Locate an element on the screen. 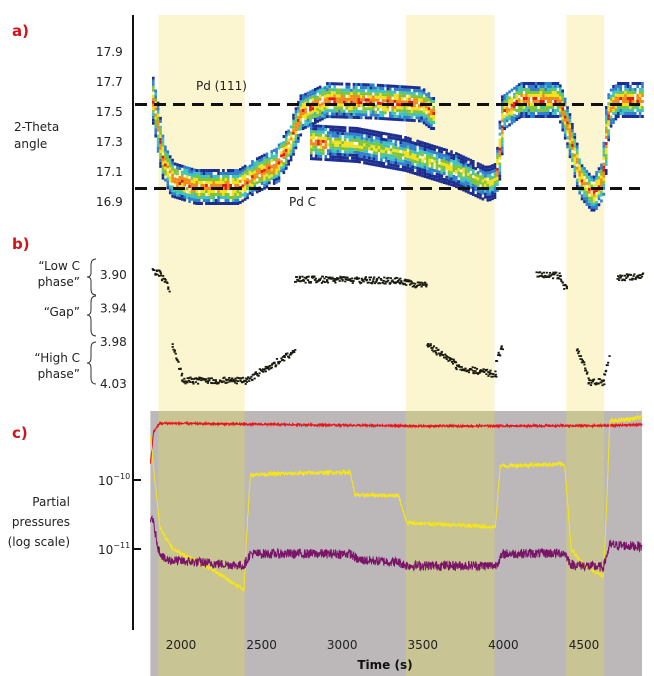  high-c-phase-label-line2: phase” is located at coordinates (59, 374).